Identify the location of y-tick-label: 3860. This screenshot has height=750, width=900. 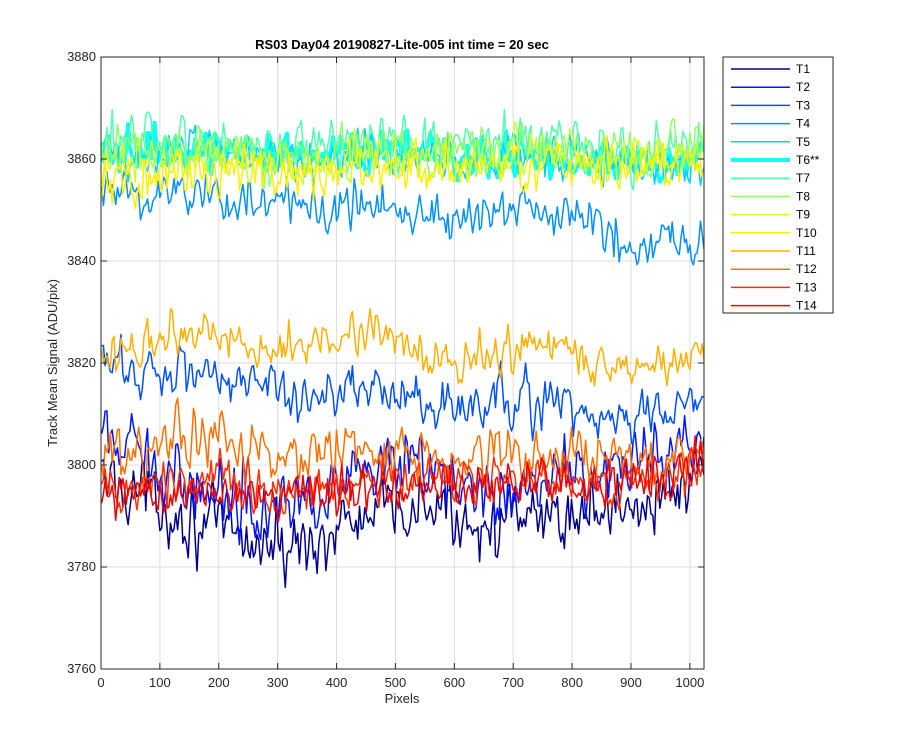
(81, 158).